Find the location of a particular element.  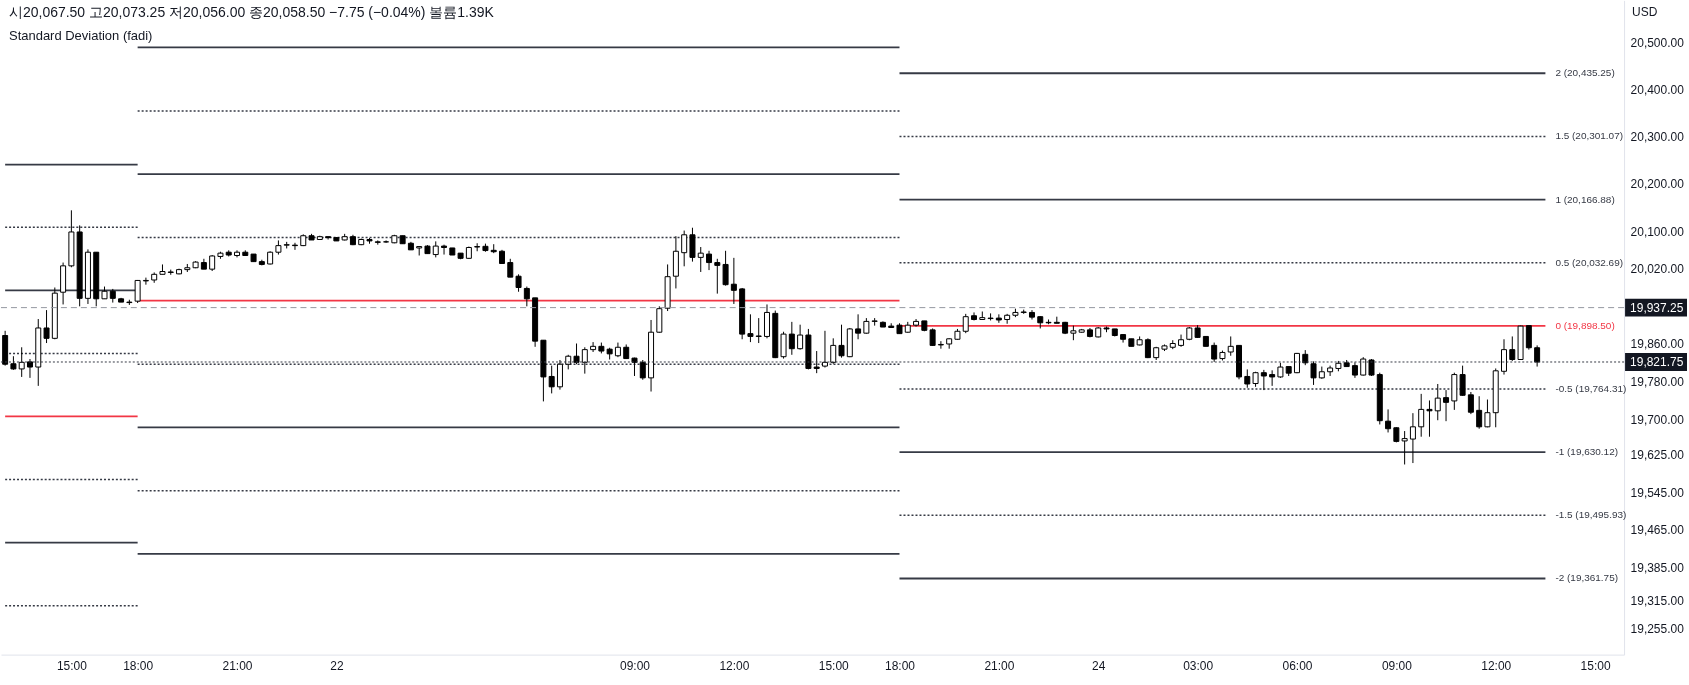

series-label: 2 (20,435.25) is located at coordinates (1585, 73).